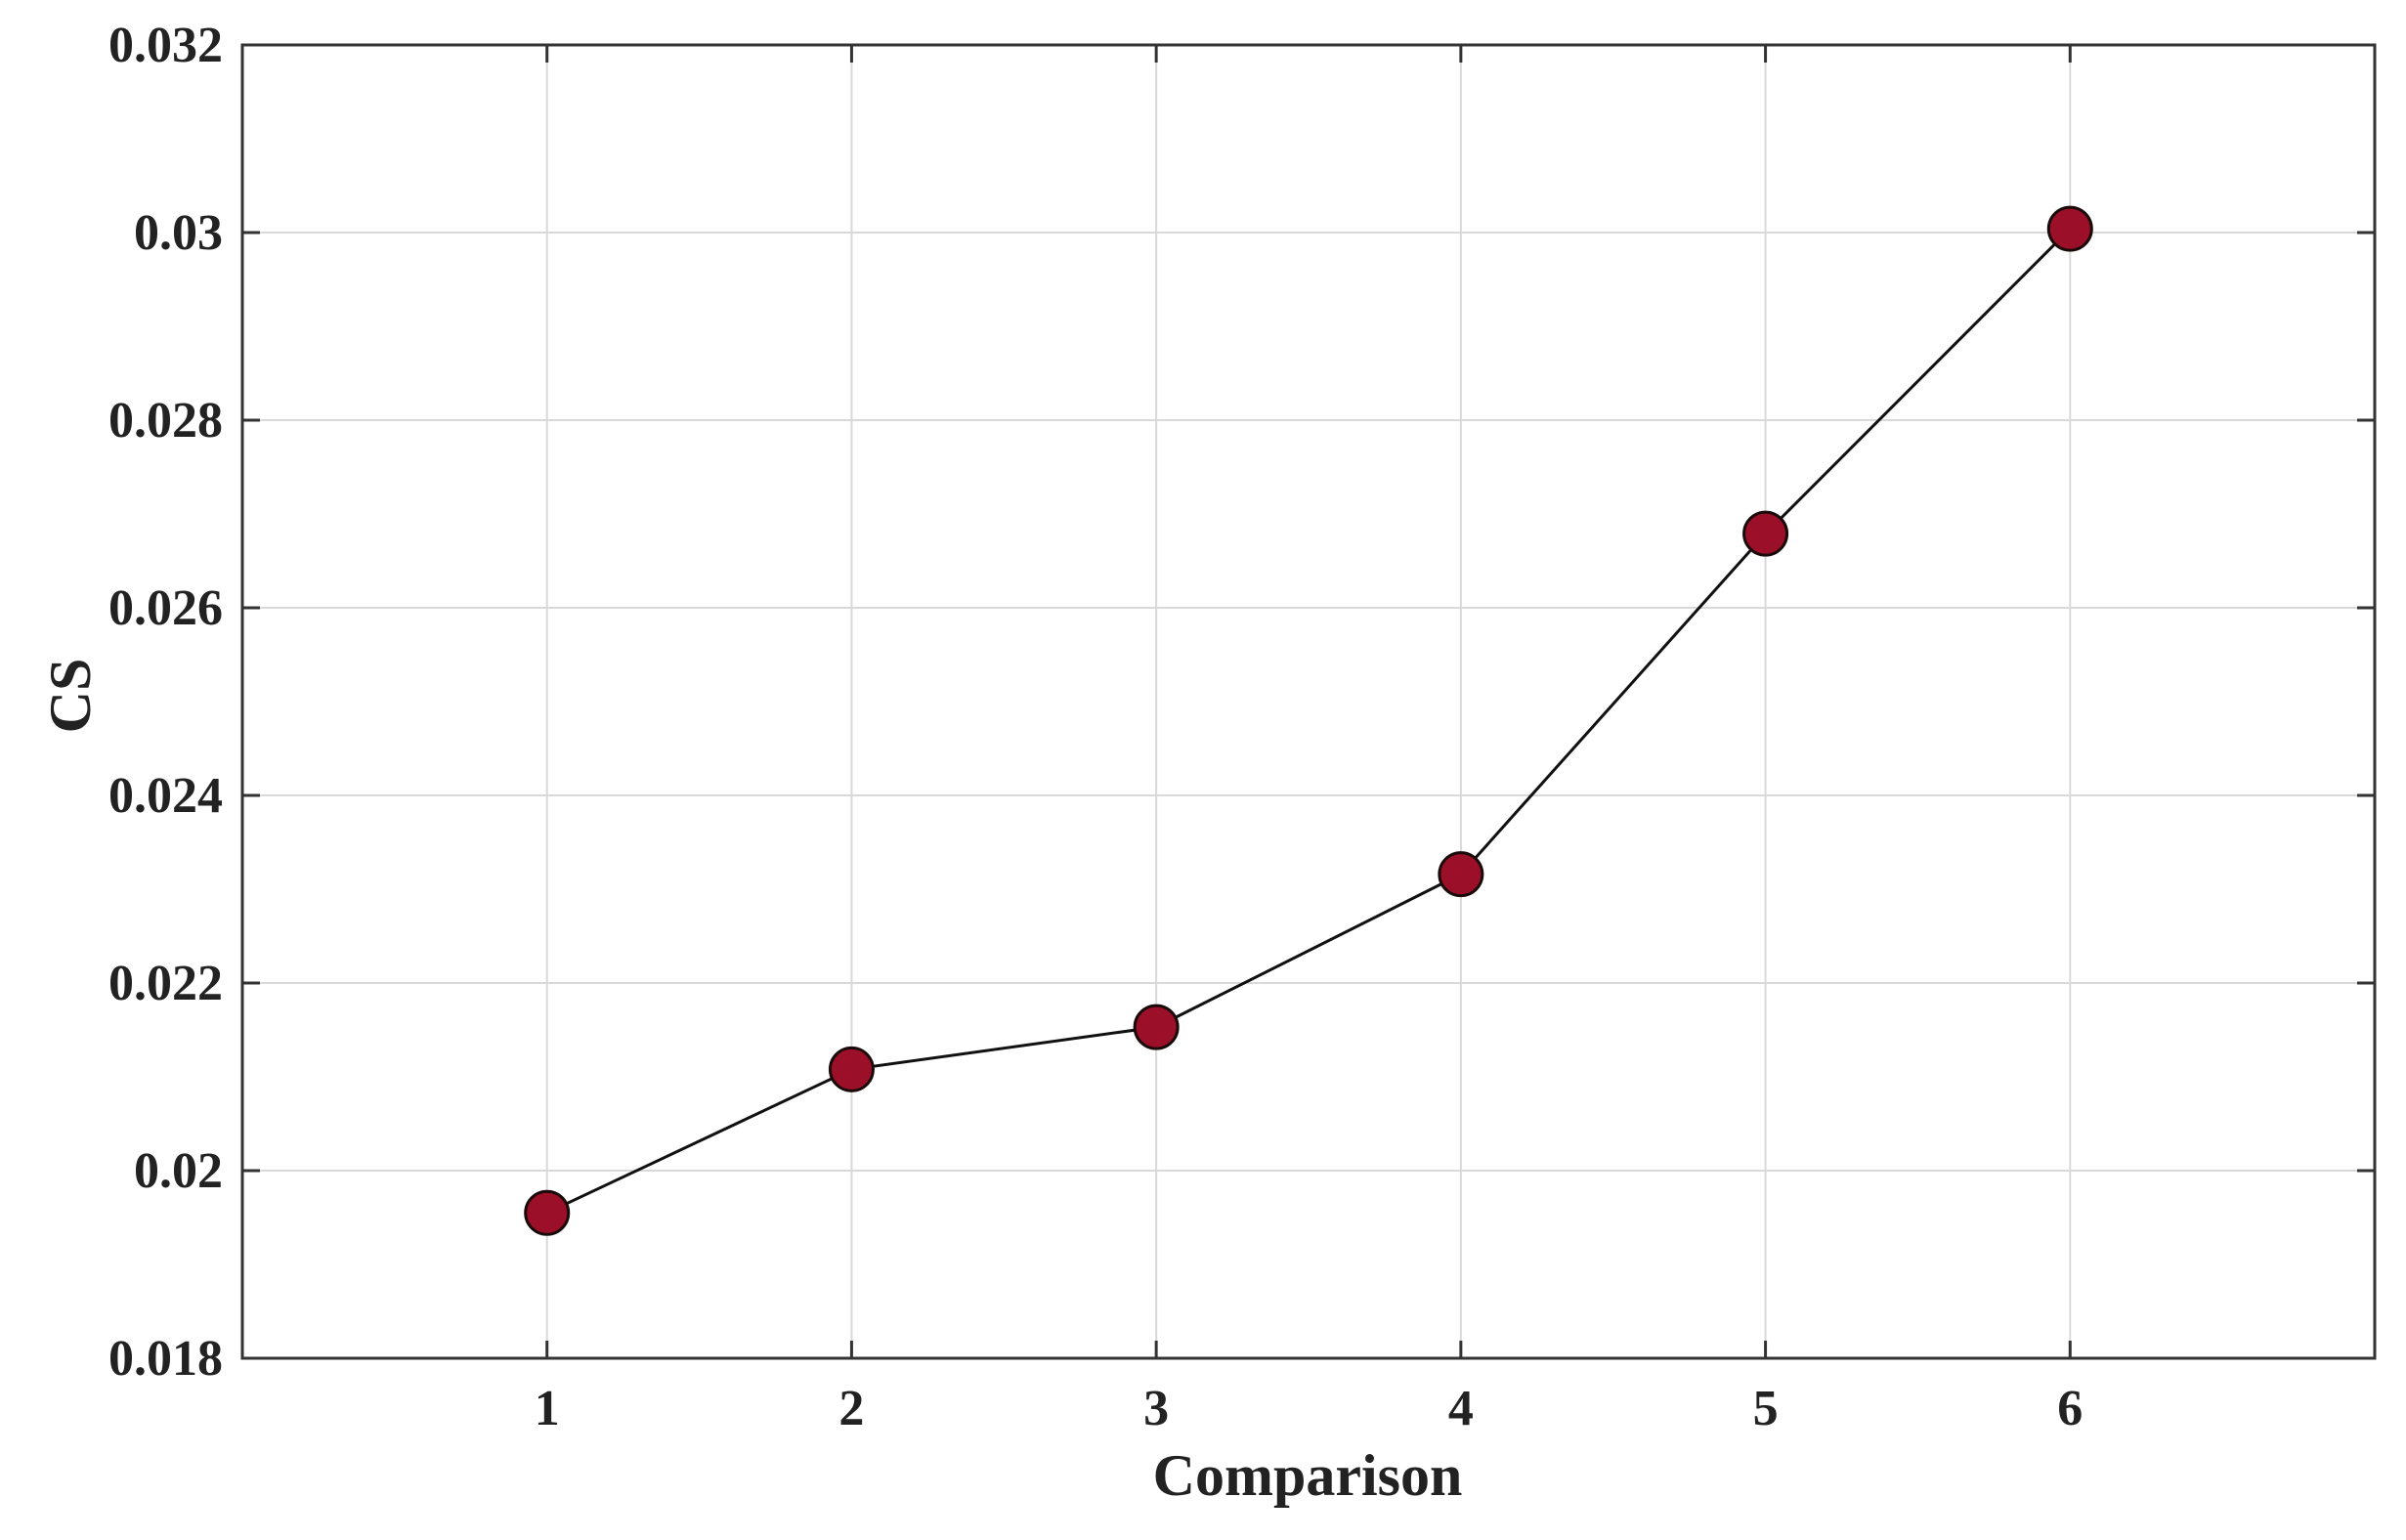 This screenshot has height=1540, width=2406. I want to click on x-axis-title: Comparison, so click(1308, 1475).